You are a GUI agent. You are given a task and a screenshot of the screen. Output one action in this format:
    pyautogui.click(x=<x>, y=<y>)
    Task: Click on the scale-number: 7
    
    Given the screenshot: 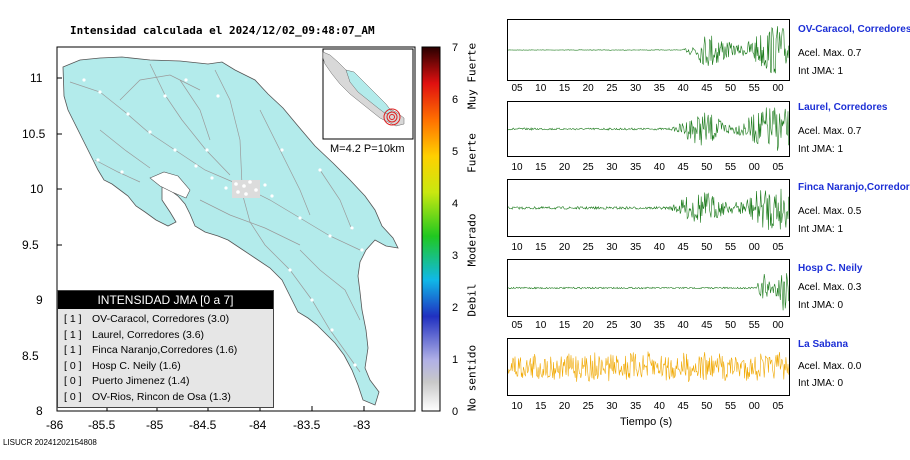 What is the action you would take?
    pyautogui.click(x=455, y=48)
    